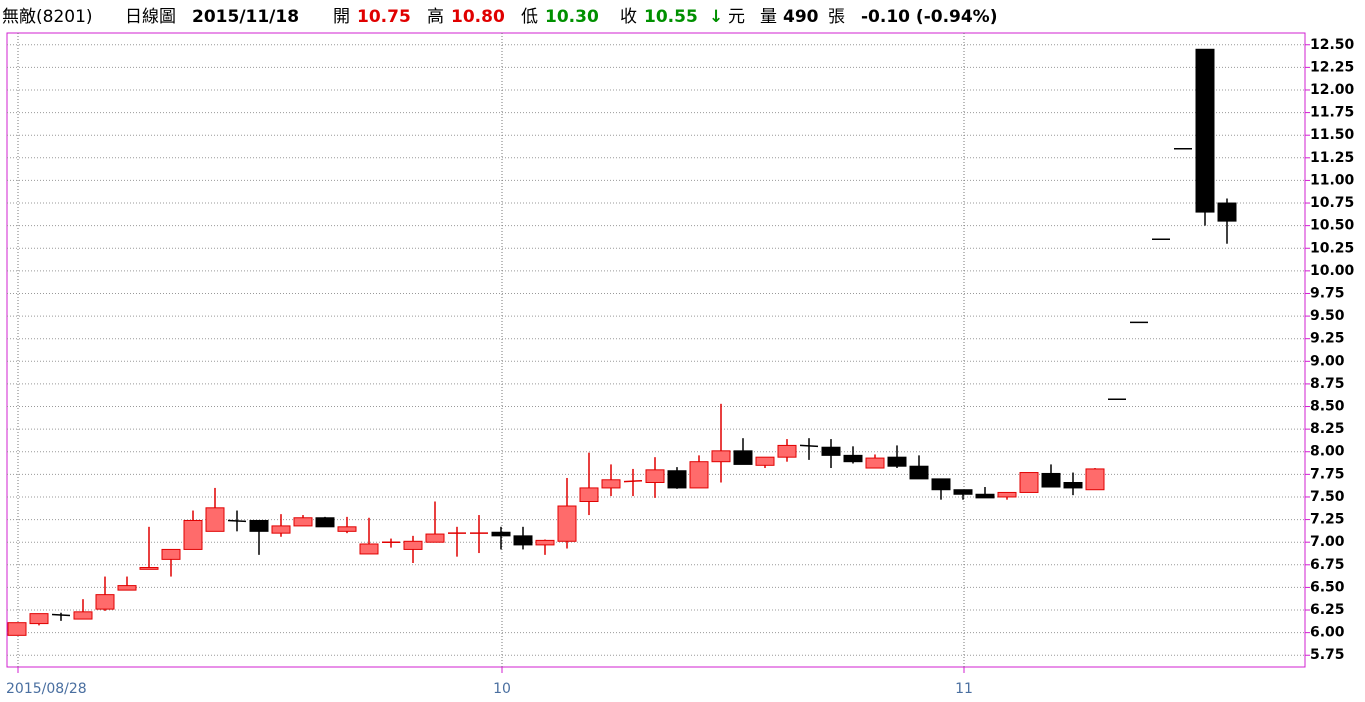 Image resolution: width=1365 pixels, height=702 pixels. Describe the element at coordinates (478, 17) in the screenshot. I see `high-value: 10.80` at that location.